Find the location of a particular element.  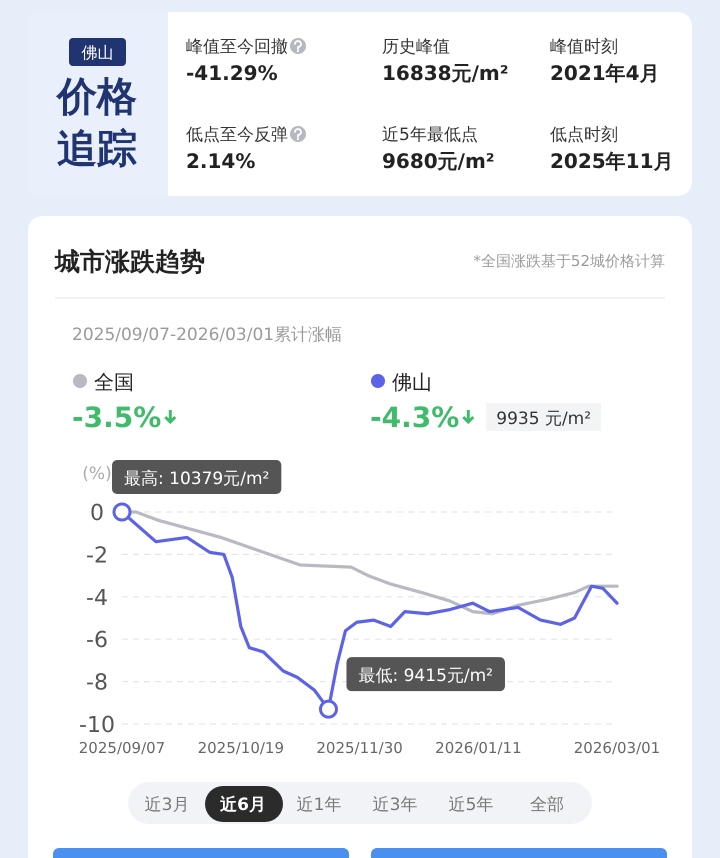

text: -3.5% is located at coordinates (117, 417).